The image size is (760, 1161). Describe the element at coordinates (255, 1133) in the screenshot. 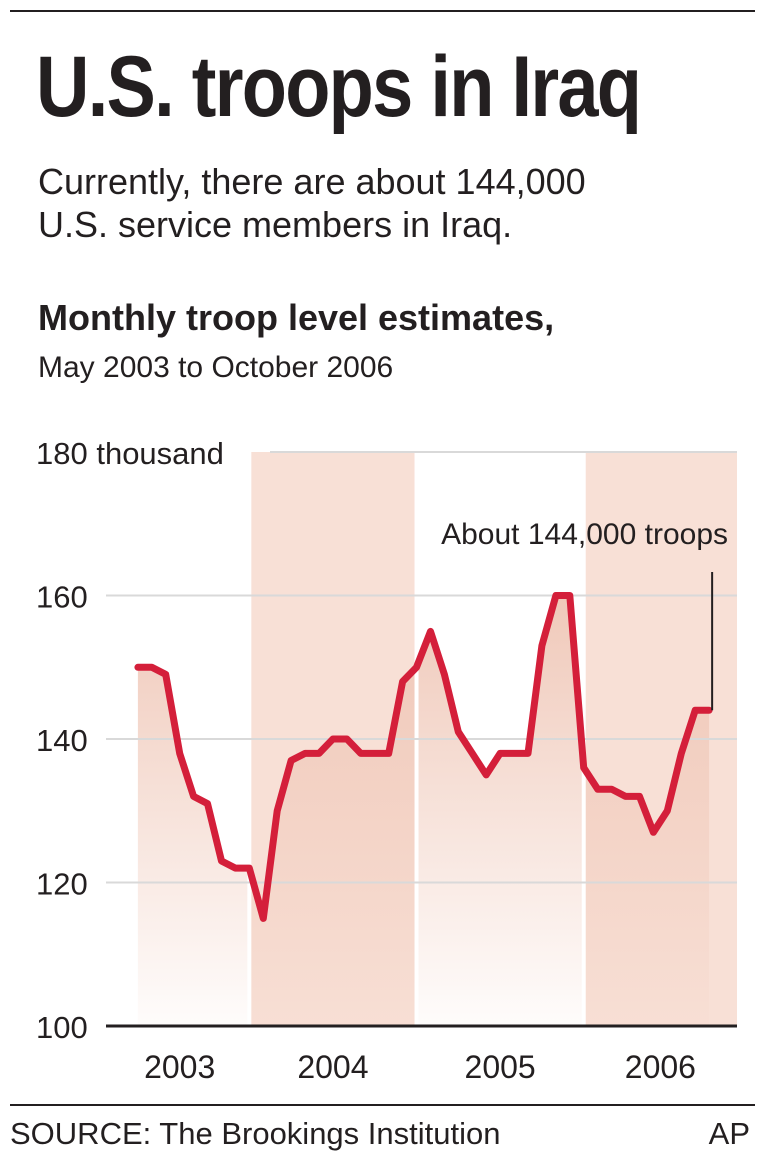

I see `source-note: SOURCE: The Brookings Institution` at that location.